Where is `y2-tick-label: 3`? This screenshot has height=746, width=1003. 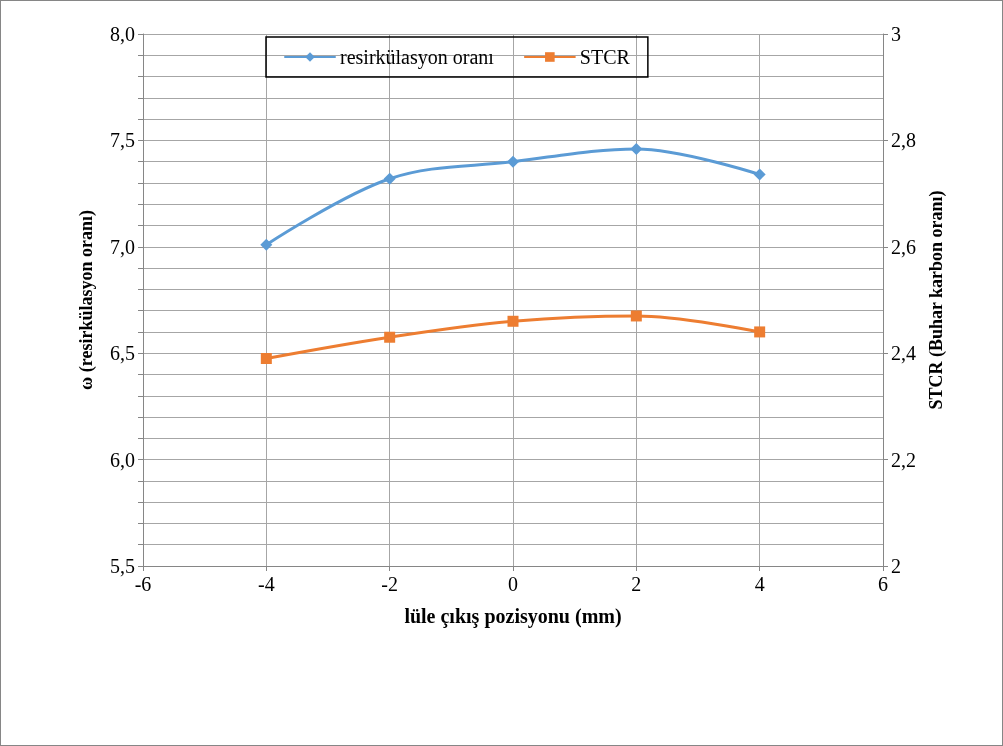 y2-tick-label: 3 is located at coordinates (896, 34).